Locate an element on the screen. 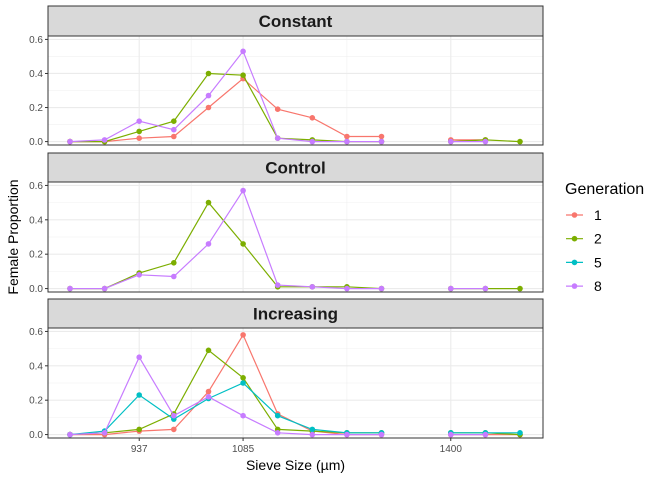  legend-label: 5 is located at coordinates (598, 262).